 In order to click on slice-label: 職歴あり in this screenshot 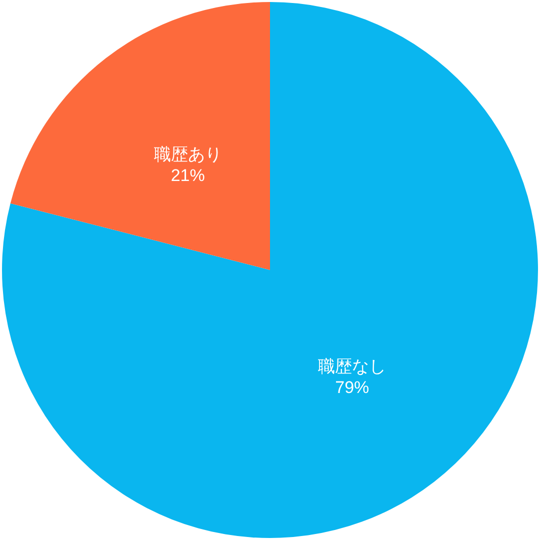, I will do `click(188, 154)`.